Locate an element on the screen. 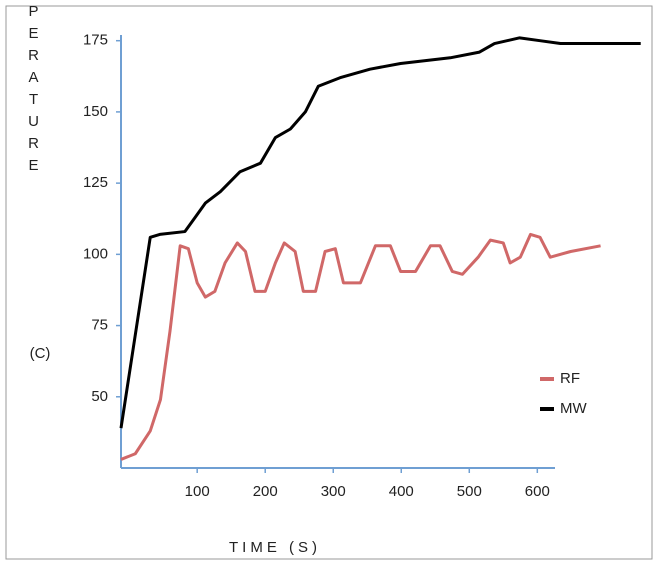 This screenshot has width=659, height=571. y-axis-unit: (C) is located at coordinates (40, 353).